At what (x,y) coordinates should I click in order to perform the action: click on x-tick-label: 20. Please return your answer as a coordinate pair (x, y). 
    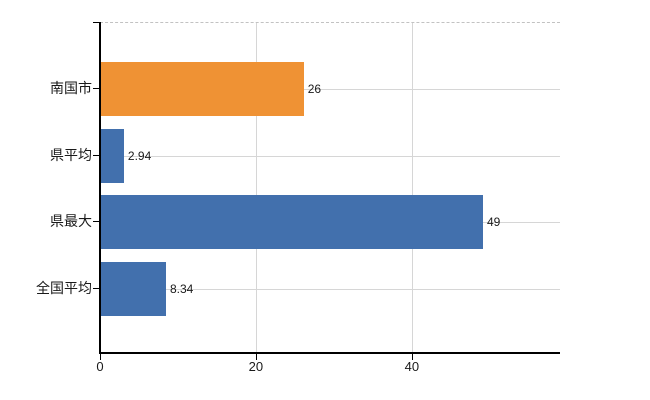
    Looking at the image, I should click on (256, 366).